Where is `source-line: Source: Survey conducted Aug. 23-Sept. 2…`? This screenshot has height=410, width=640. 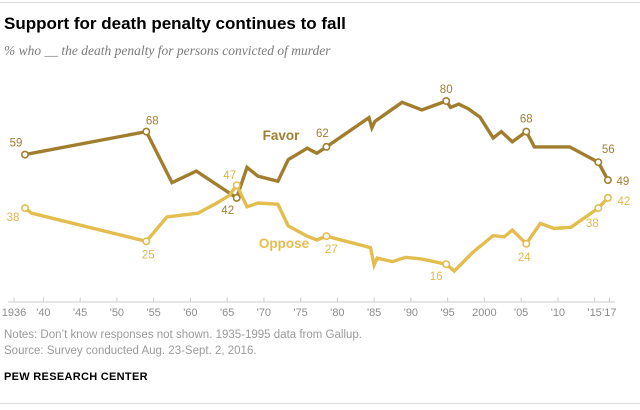
source-line: Source: Survey conducted Aug. 23-Sept. 2… is located at coordinates (130, 350).